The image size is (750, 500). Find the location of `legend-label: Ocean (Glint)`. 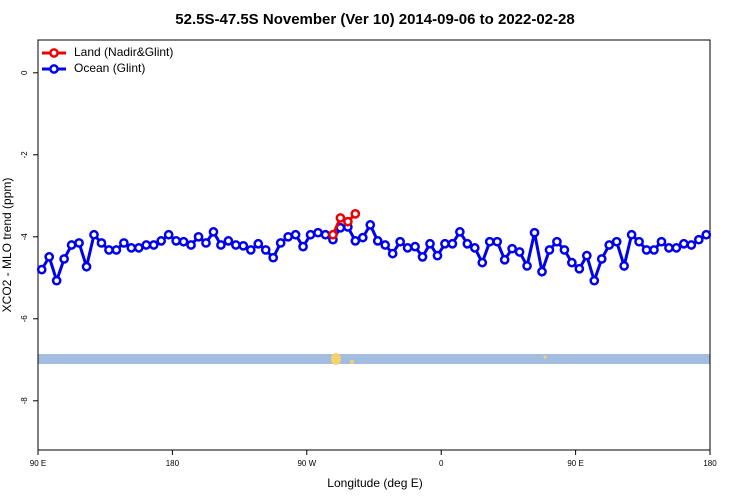

legend-label: Ocean (Glint) is located at coordinates (109, 68).